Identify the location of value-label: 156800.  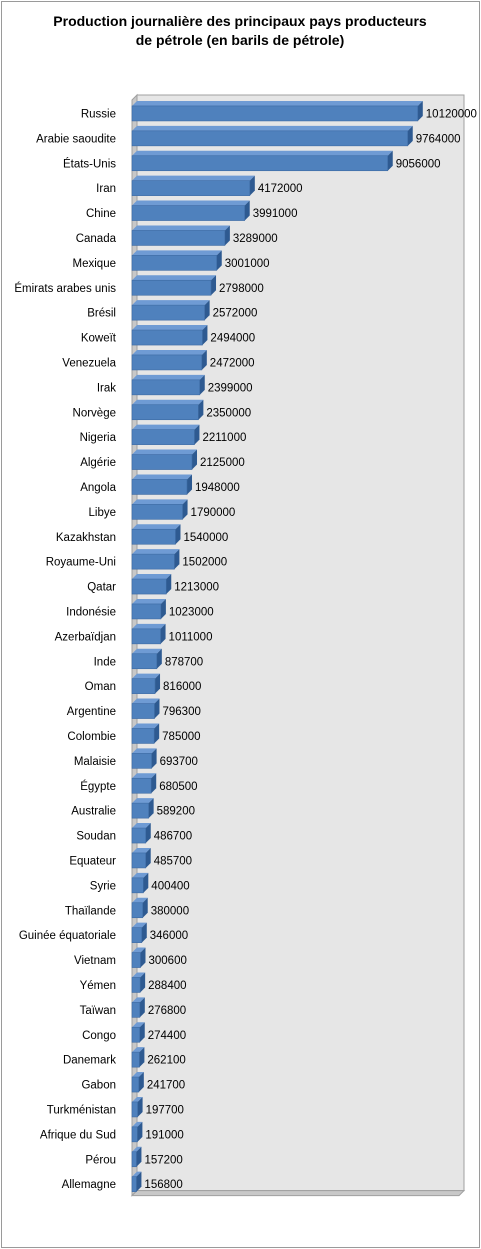
(163, 1185).